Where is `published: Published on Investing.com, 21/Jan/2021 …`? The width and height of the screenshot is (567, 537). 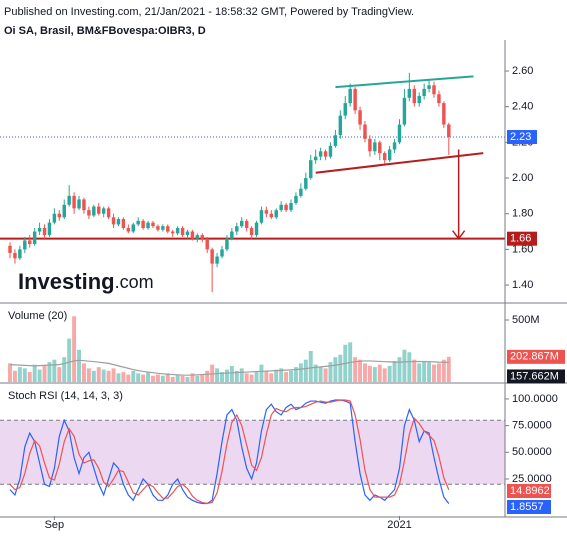 published: Published on Investing.com, 21/Jan/2021 … is located at coordinates (209, 12).